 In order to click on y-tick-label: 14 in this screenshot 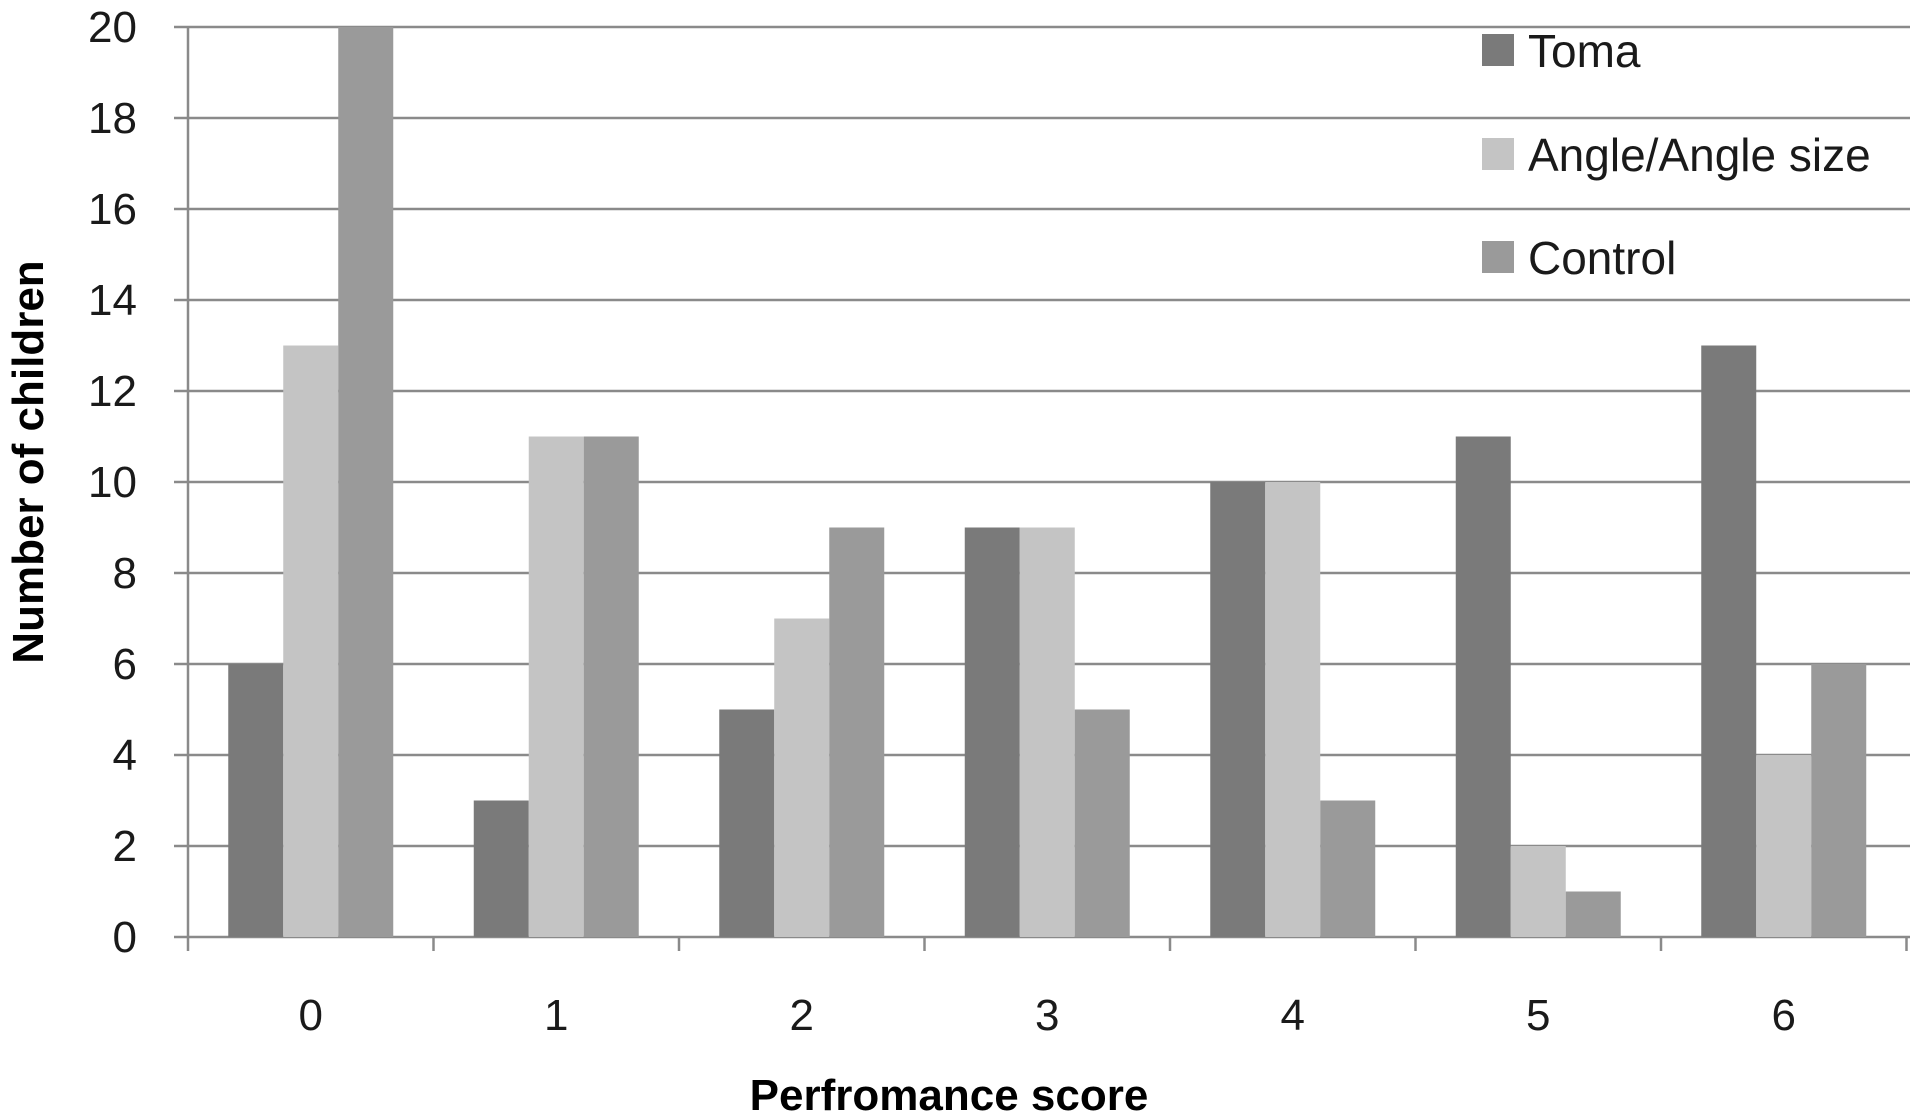, I will do `click(112, 300)`.